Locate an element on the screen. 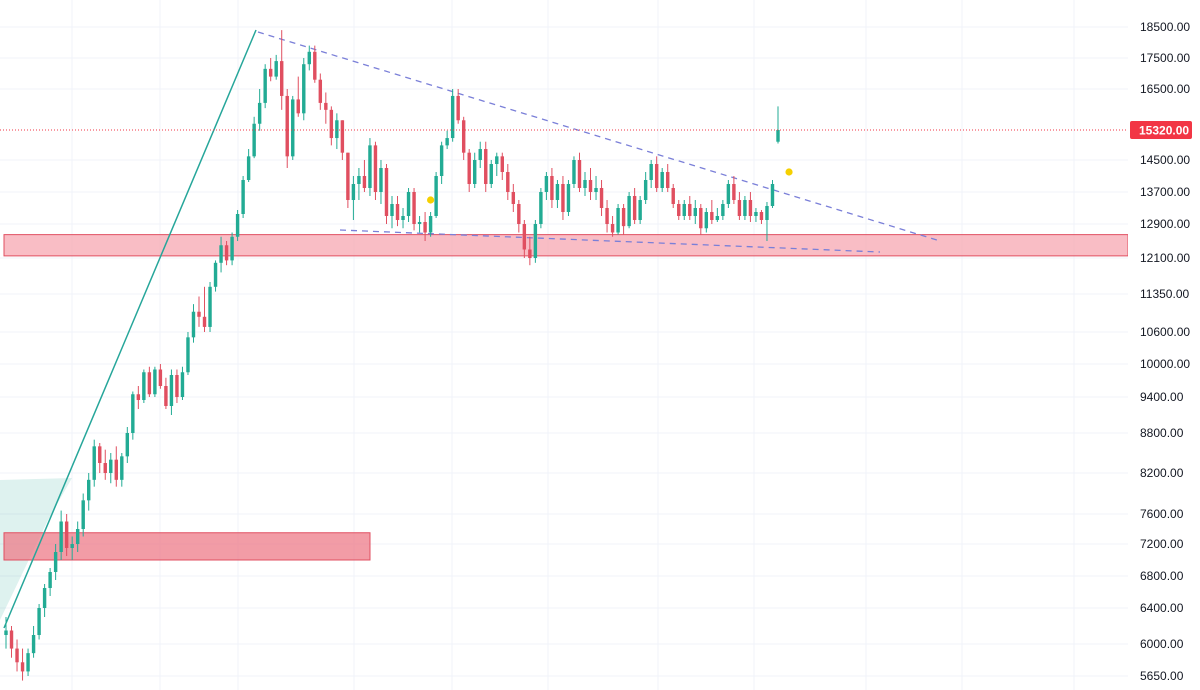  price-tick-label: 6000.00 is located at coordinates (1162, 644).